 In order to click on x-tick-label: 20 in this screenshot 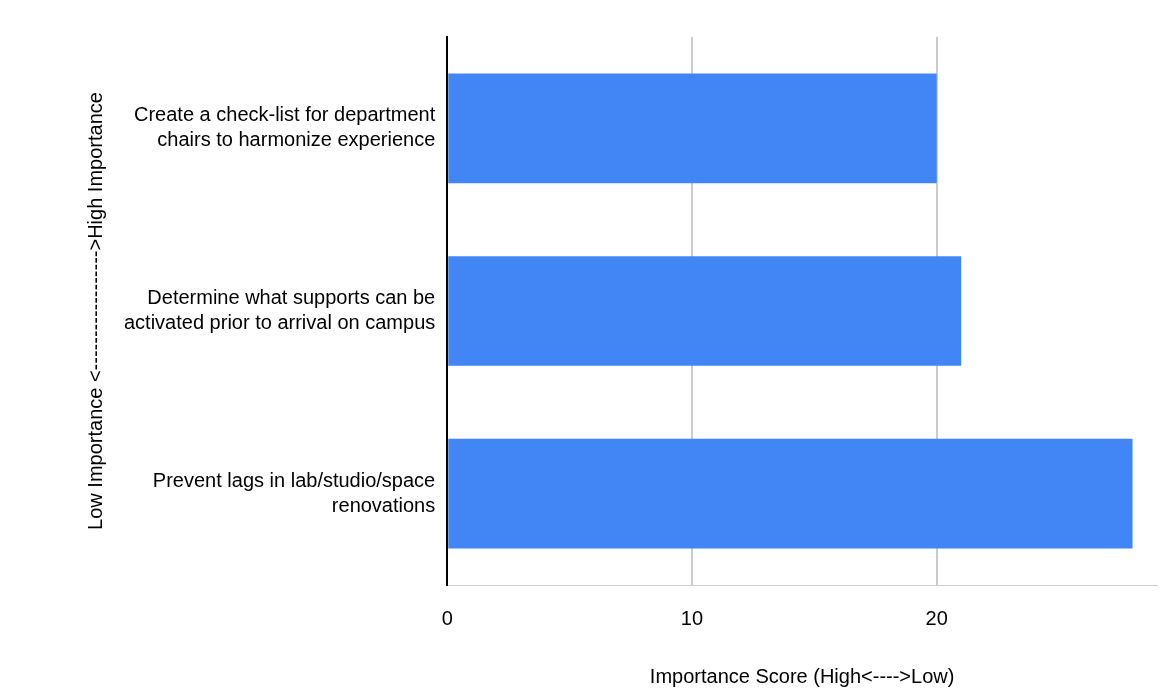, I will do `click(936, 617)`.